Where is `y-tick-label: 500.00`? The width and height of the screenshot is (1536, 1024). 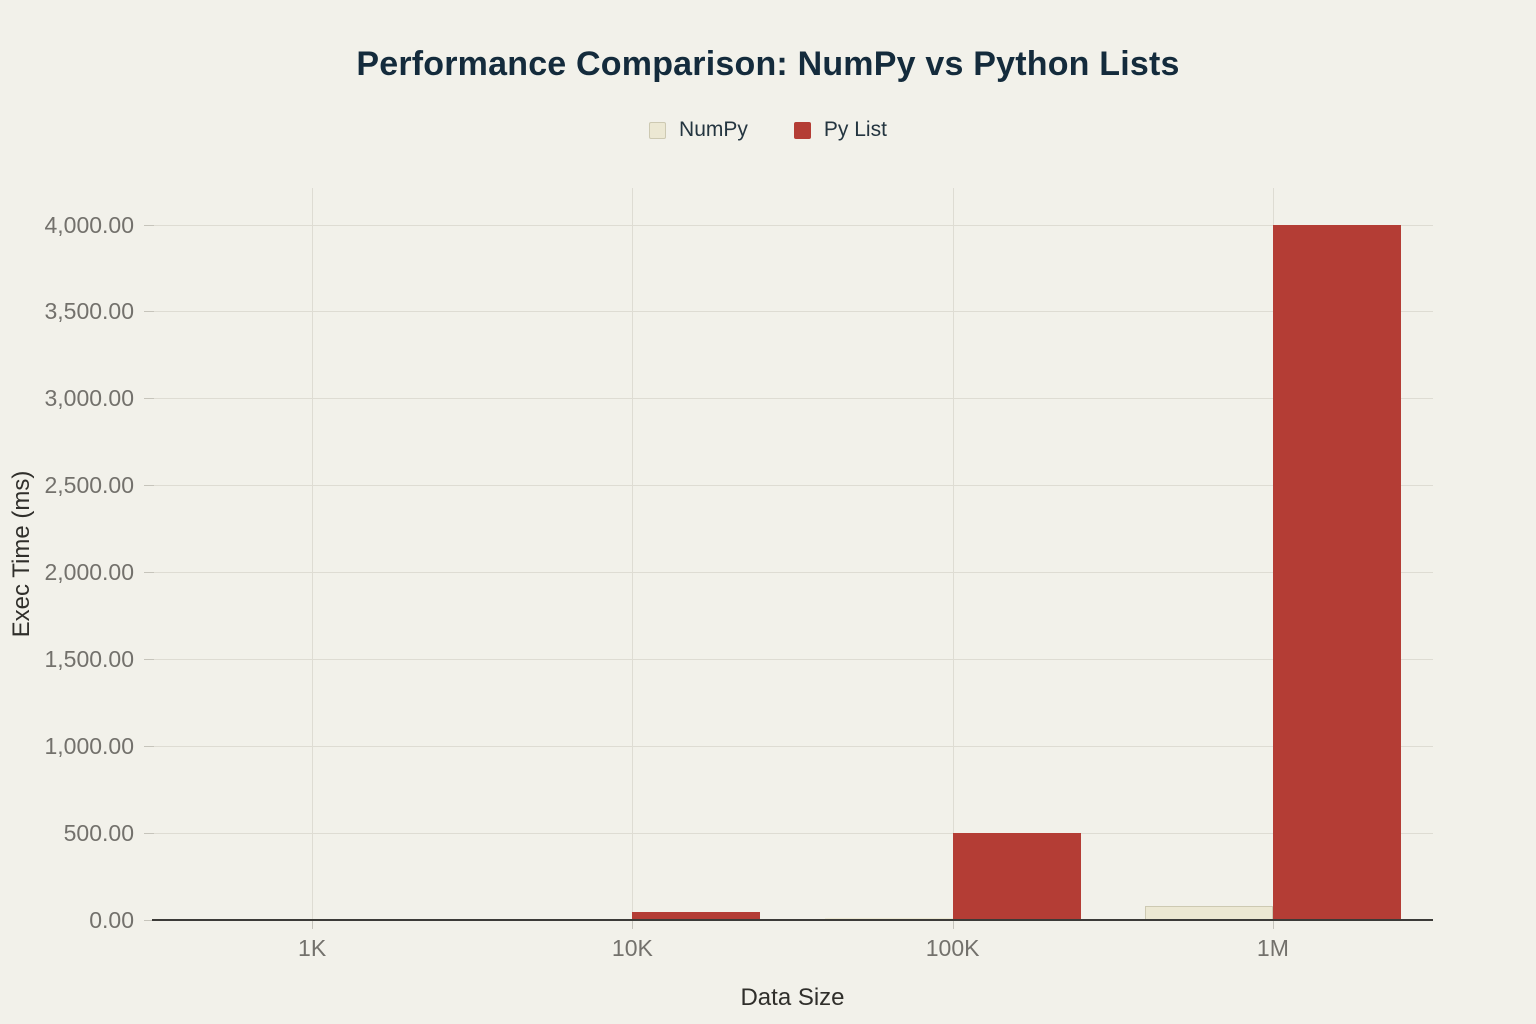
y-tick-label: 500.00 is located at coordinates (98, 833).